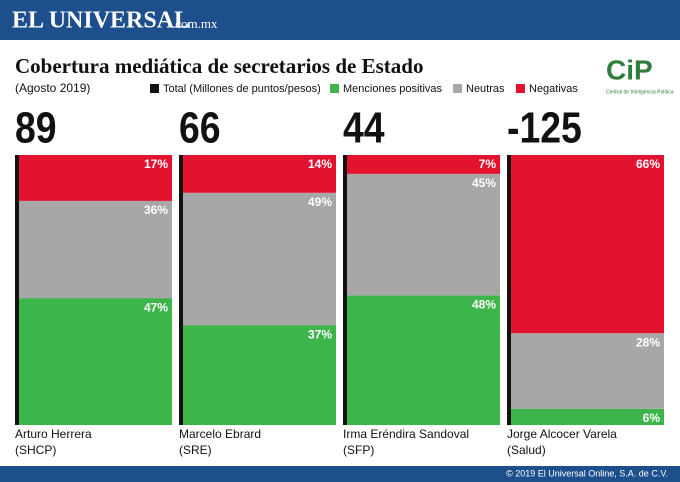  I want to click on category-label: Marcelo Ebrard, so click(220, 434).